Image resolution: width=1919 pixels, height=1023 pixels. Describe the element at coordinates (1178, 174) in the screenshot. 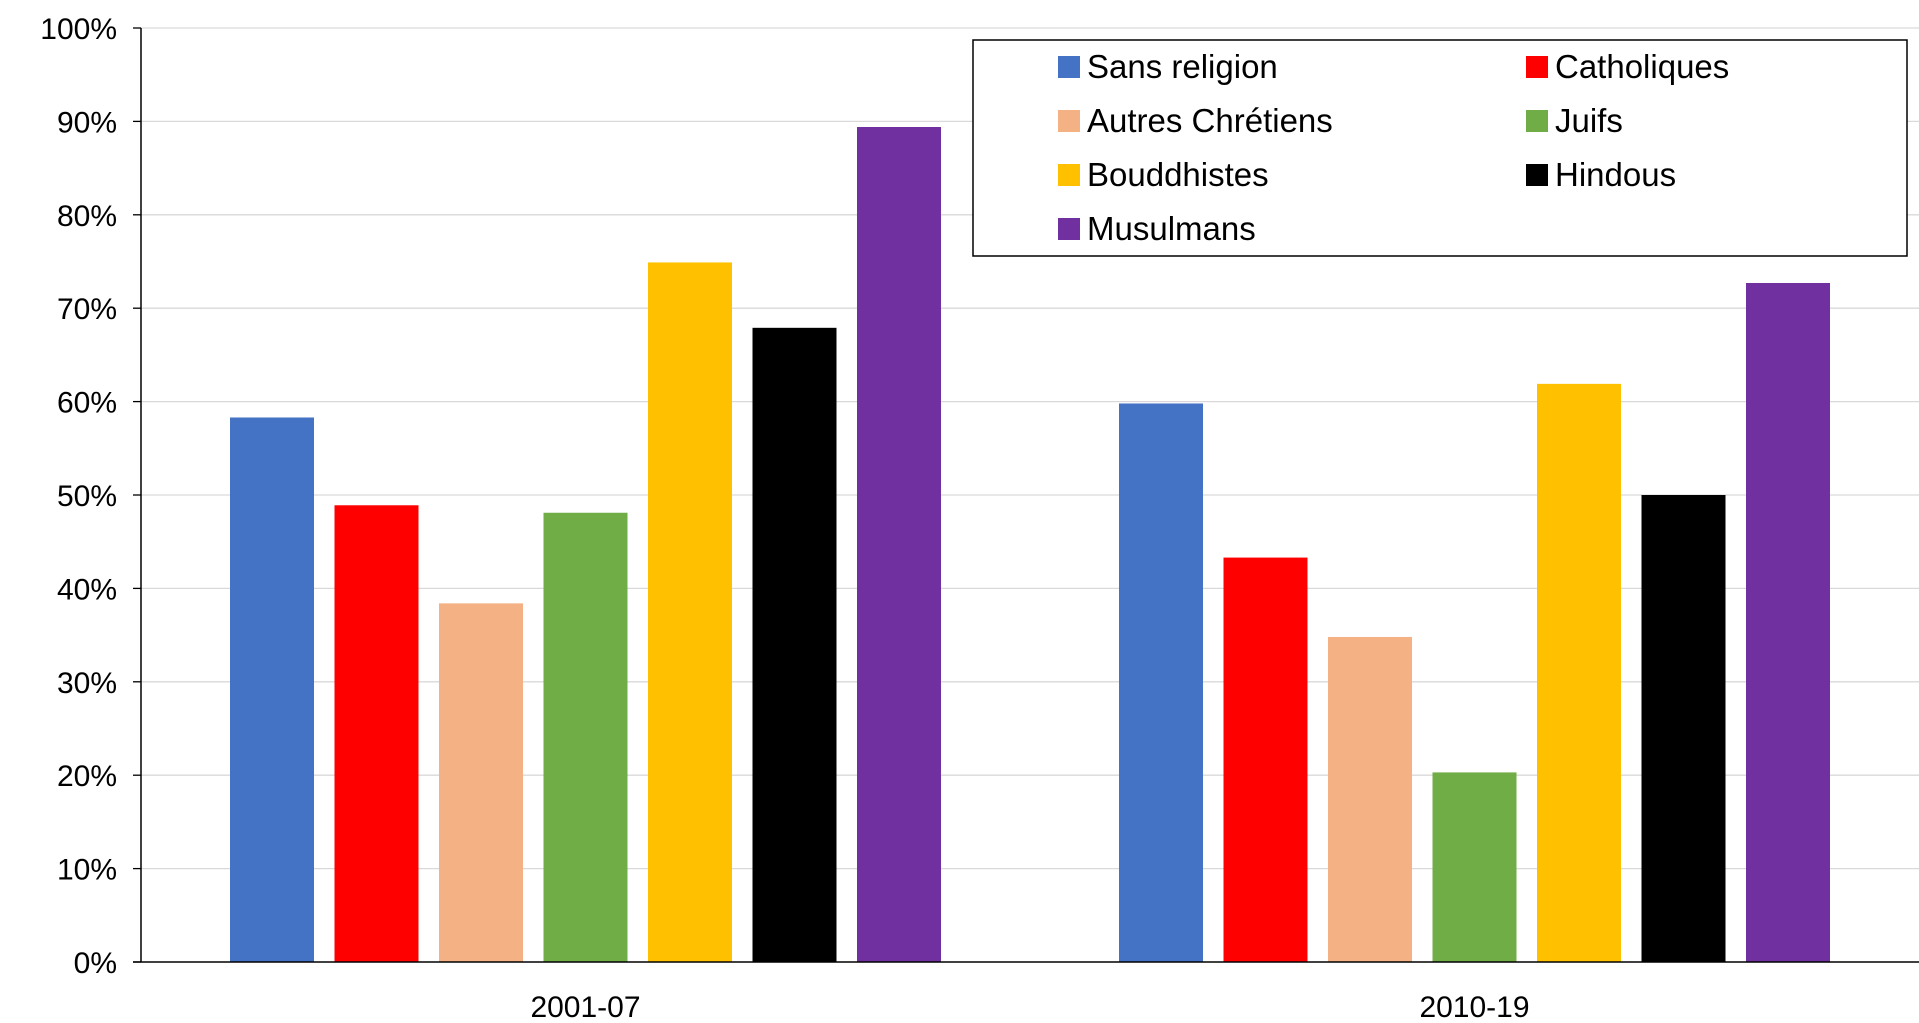

I see `legend-label: Bouddhistes` at that location.